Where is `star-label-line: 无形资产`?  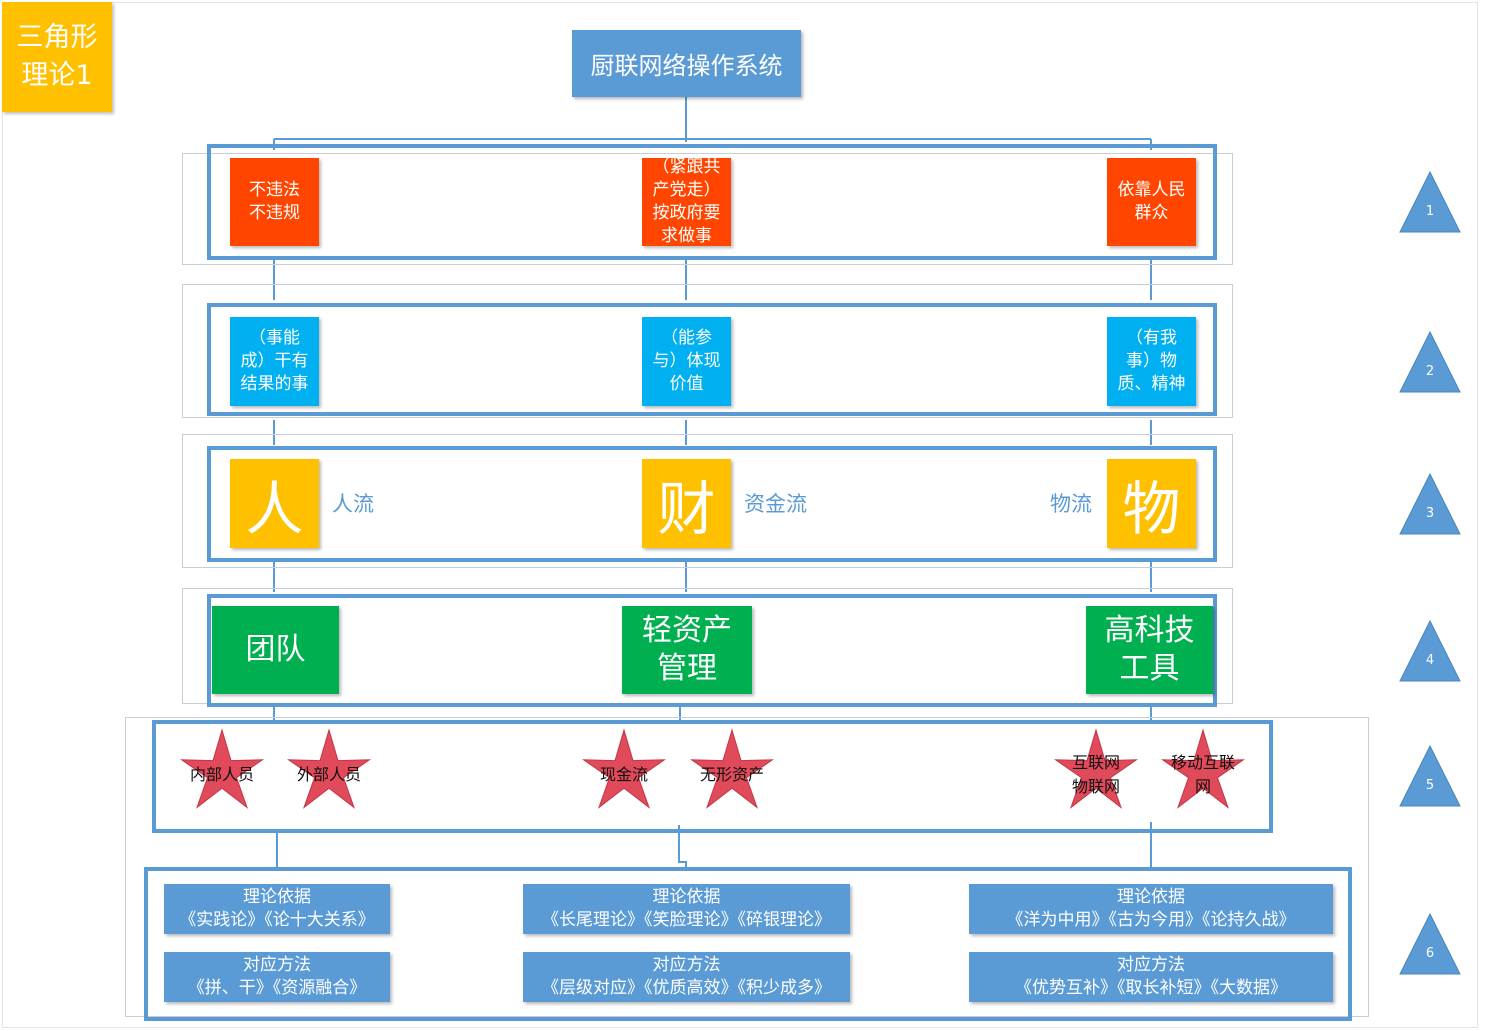 star-label-line: 无形资产 is located at coordinates (731, 774).